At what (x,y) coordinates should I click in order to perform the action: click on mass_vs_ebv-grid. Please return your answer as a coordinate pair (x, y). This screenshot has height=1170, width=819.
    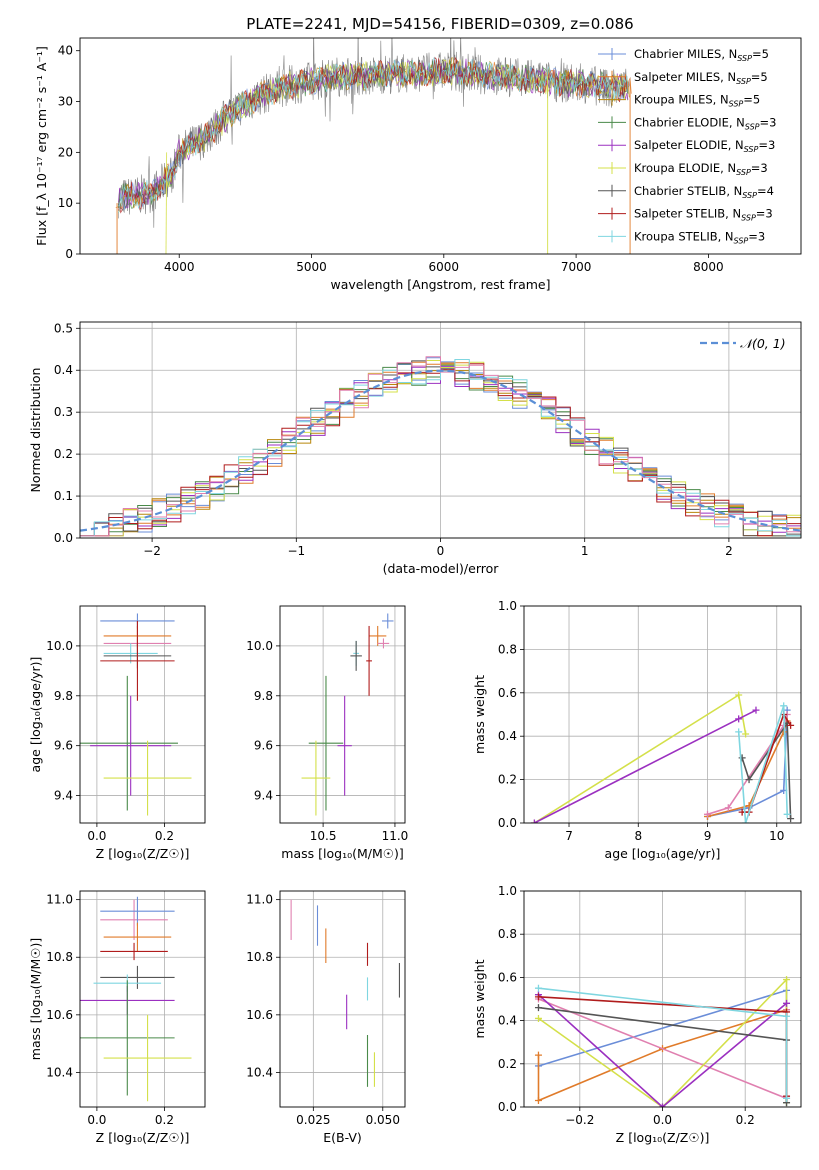
    Looking at the image, I should click on (342, 999).